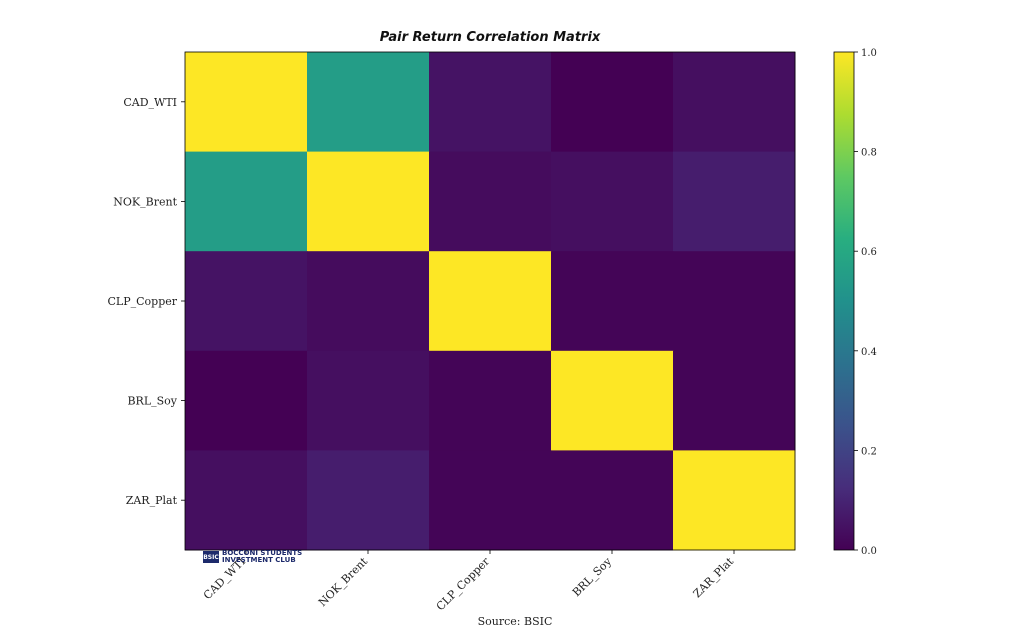 Image resolution: width=1030 pixels, height=644 pixels. Describe the element at coordinates (869, 153) in the screenshot. I see `colorbar-tick-label: 0.8` at that location.